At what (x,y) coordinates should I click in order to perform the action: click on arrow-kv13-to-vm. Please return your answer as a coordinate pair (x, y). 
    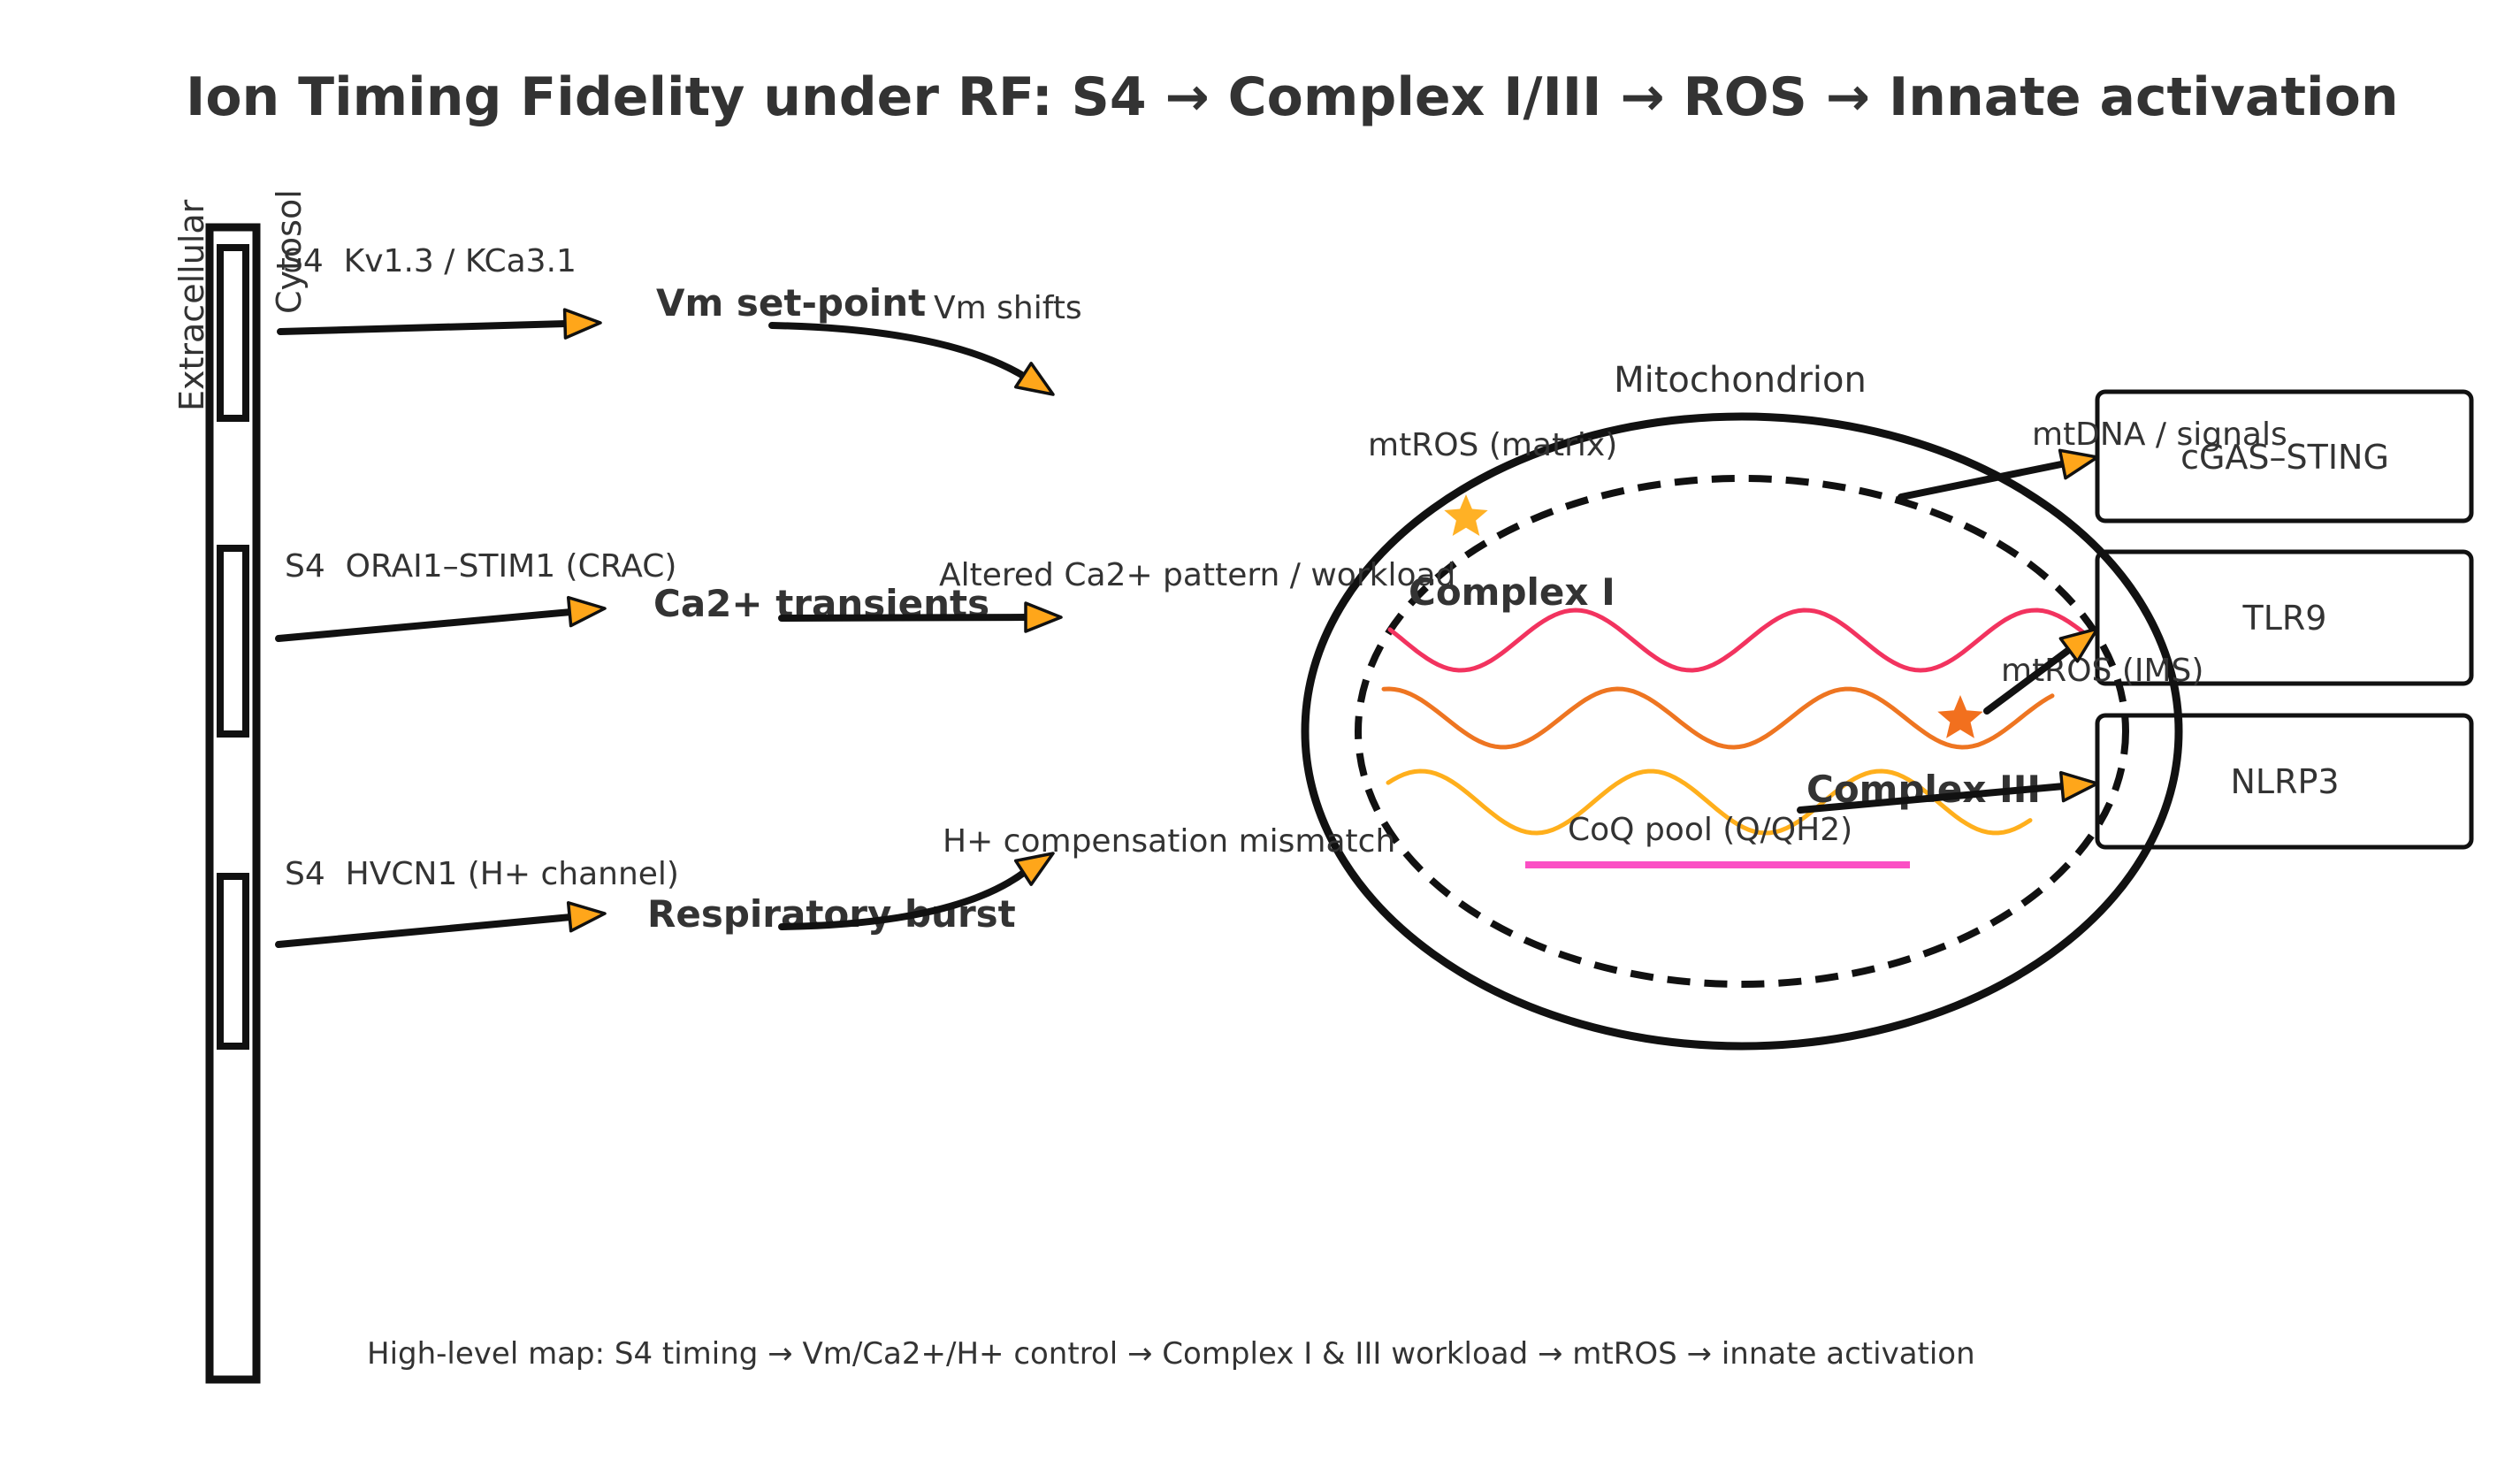
    Looking at the image, I should click on (423, 327).